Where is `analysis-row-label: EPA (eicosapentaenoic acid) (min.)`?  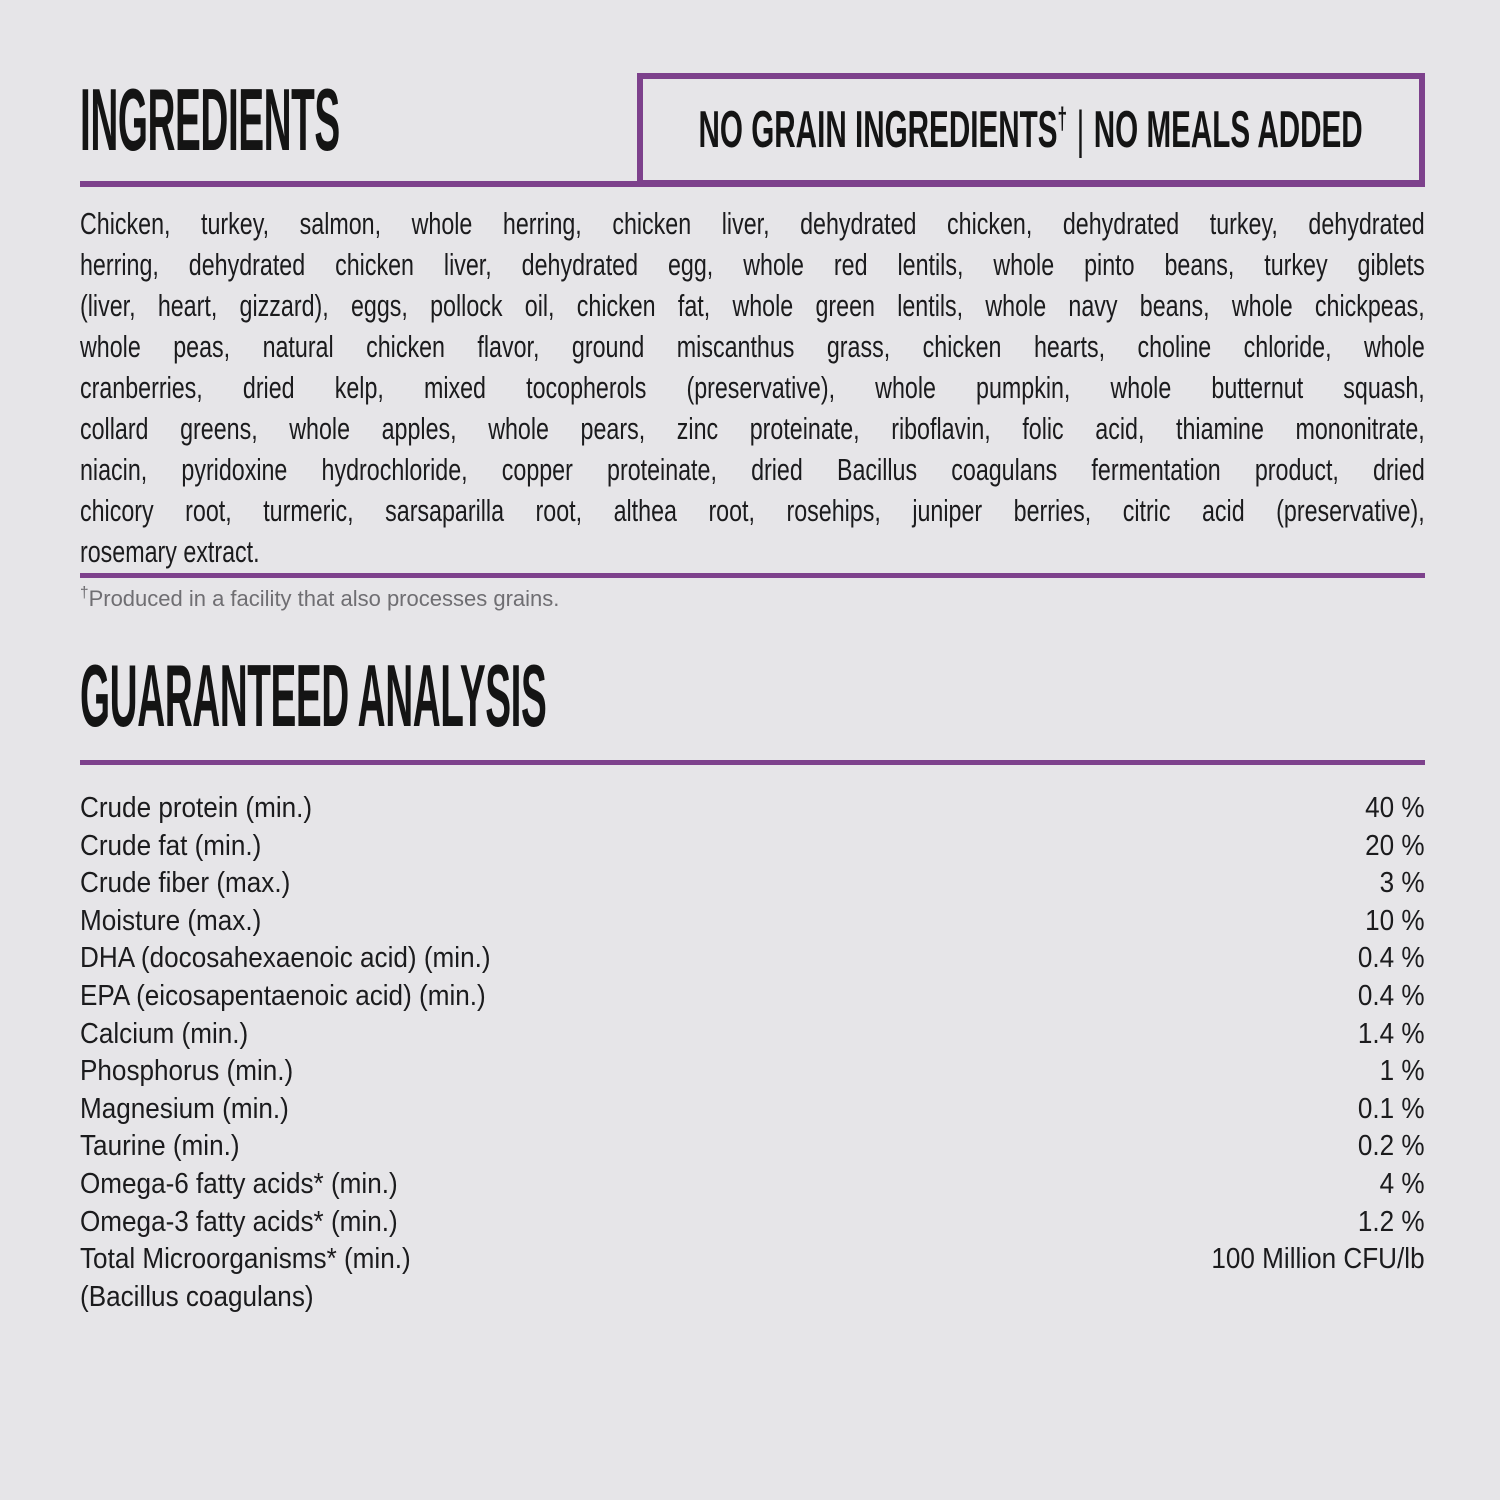 analysis-row-label: EPA (eicosapentaenoic acid) (min.) is located at coordinates (283, 995).